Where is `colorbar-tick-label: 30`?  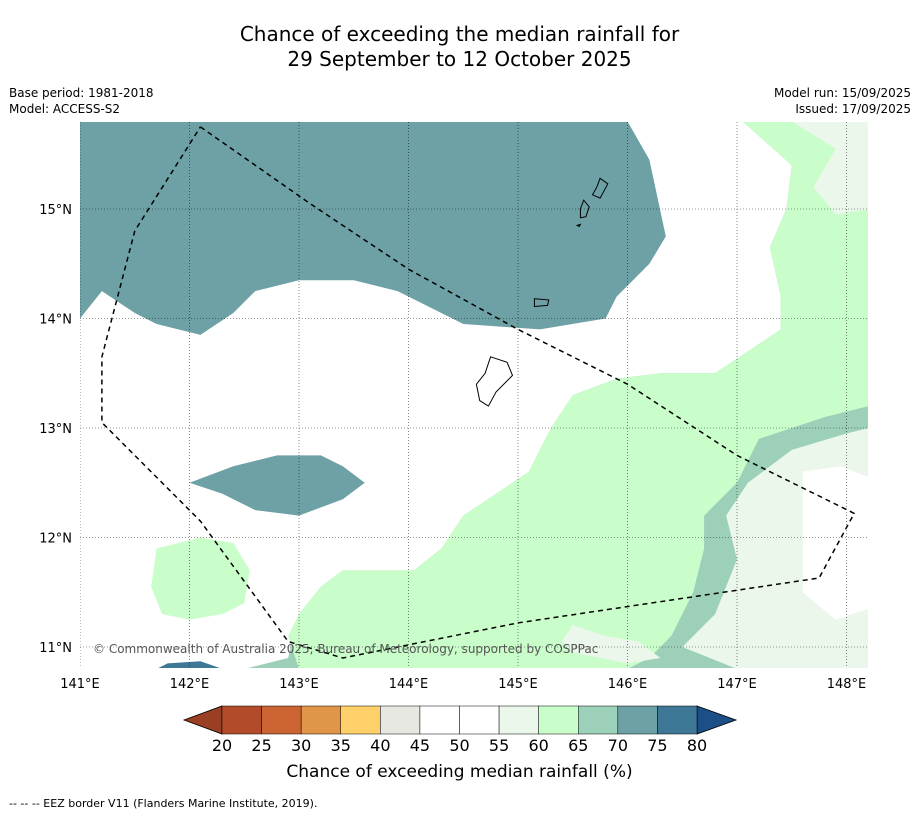 colorbar-tick-label: 30 is located at coordinates (301, 745).